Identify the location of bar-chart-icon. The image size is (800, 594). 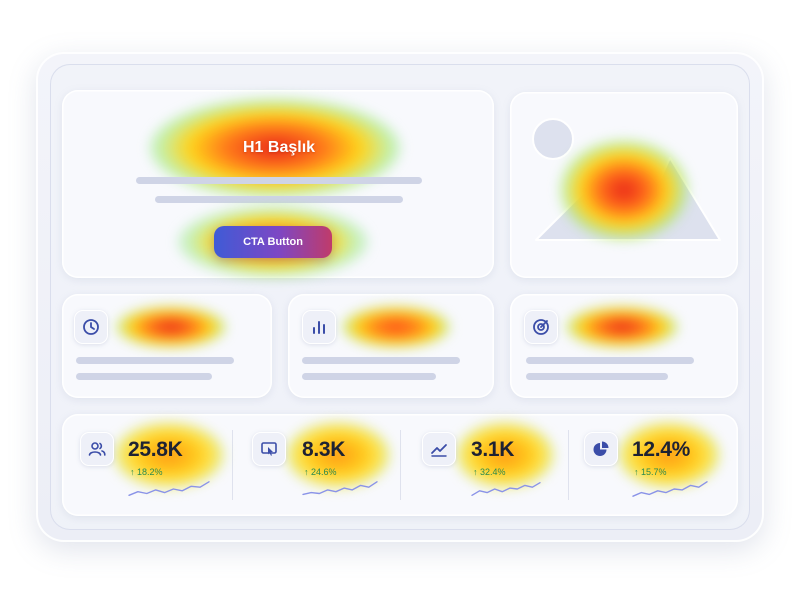
(319, 327).